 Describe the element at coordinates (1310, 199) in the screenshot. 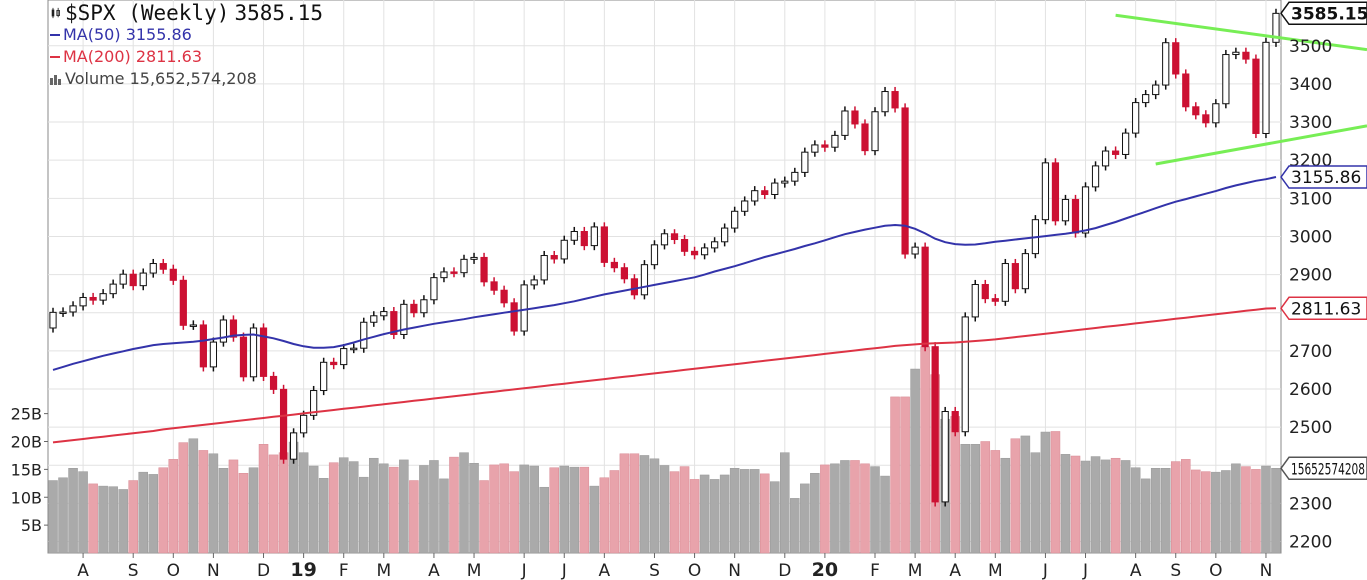

I see `price-tick-label: 3100` at that location.